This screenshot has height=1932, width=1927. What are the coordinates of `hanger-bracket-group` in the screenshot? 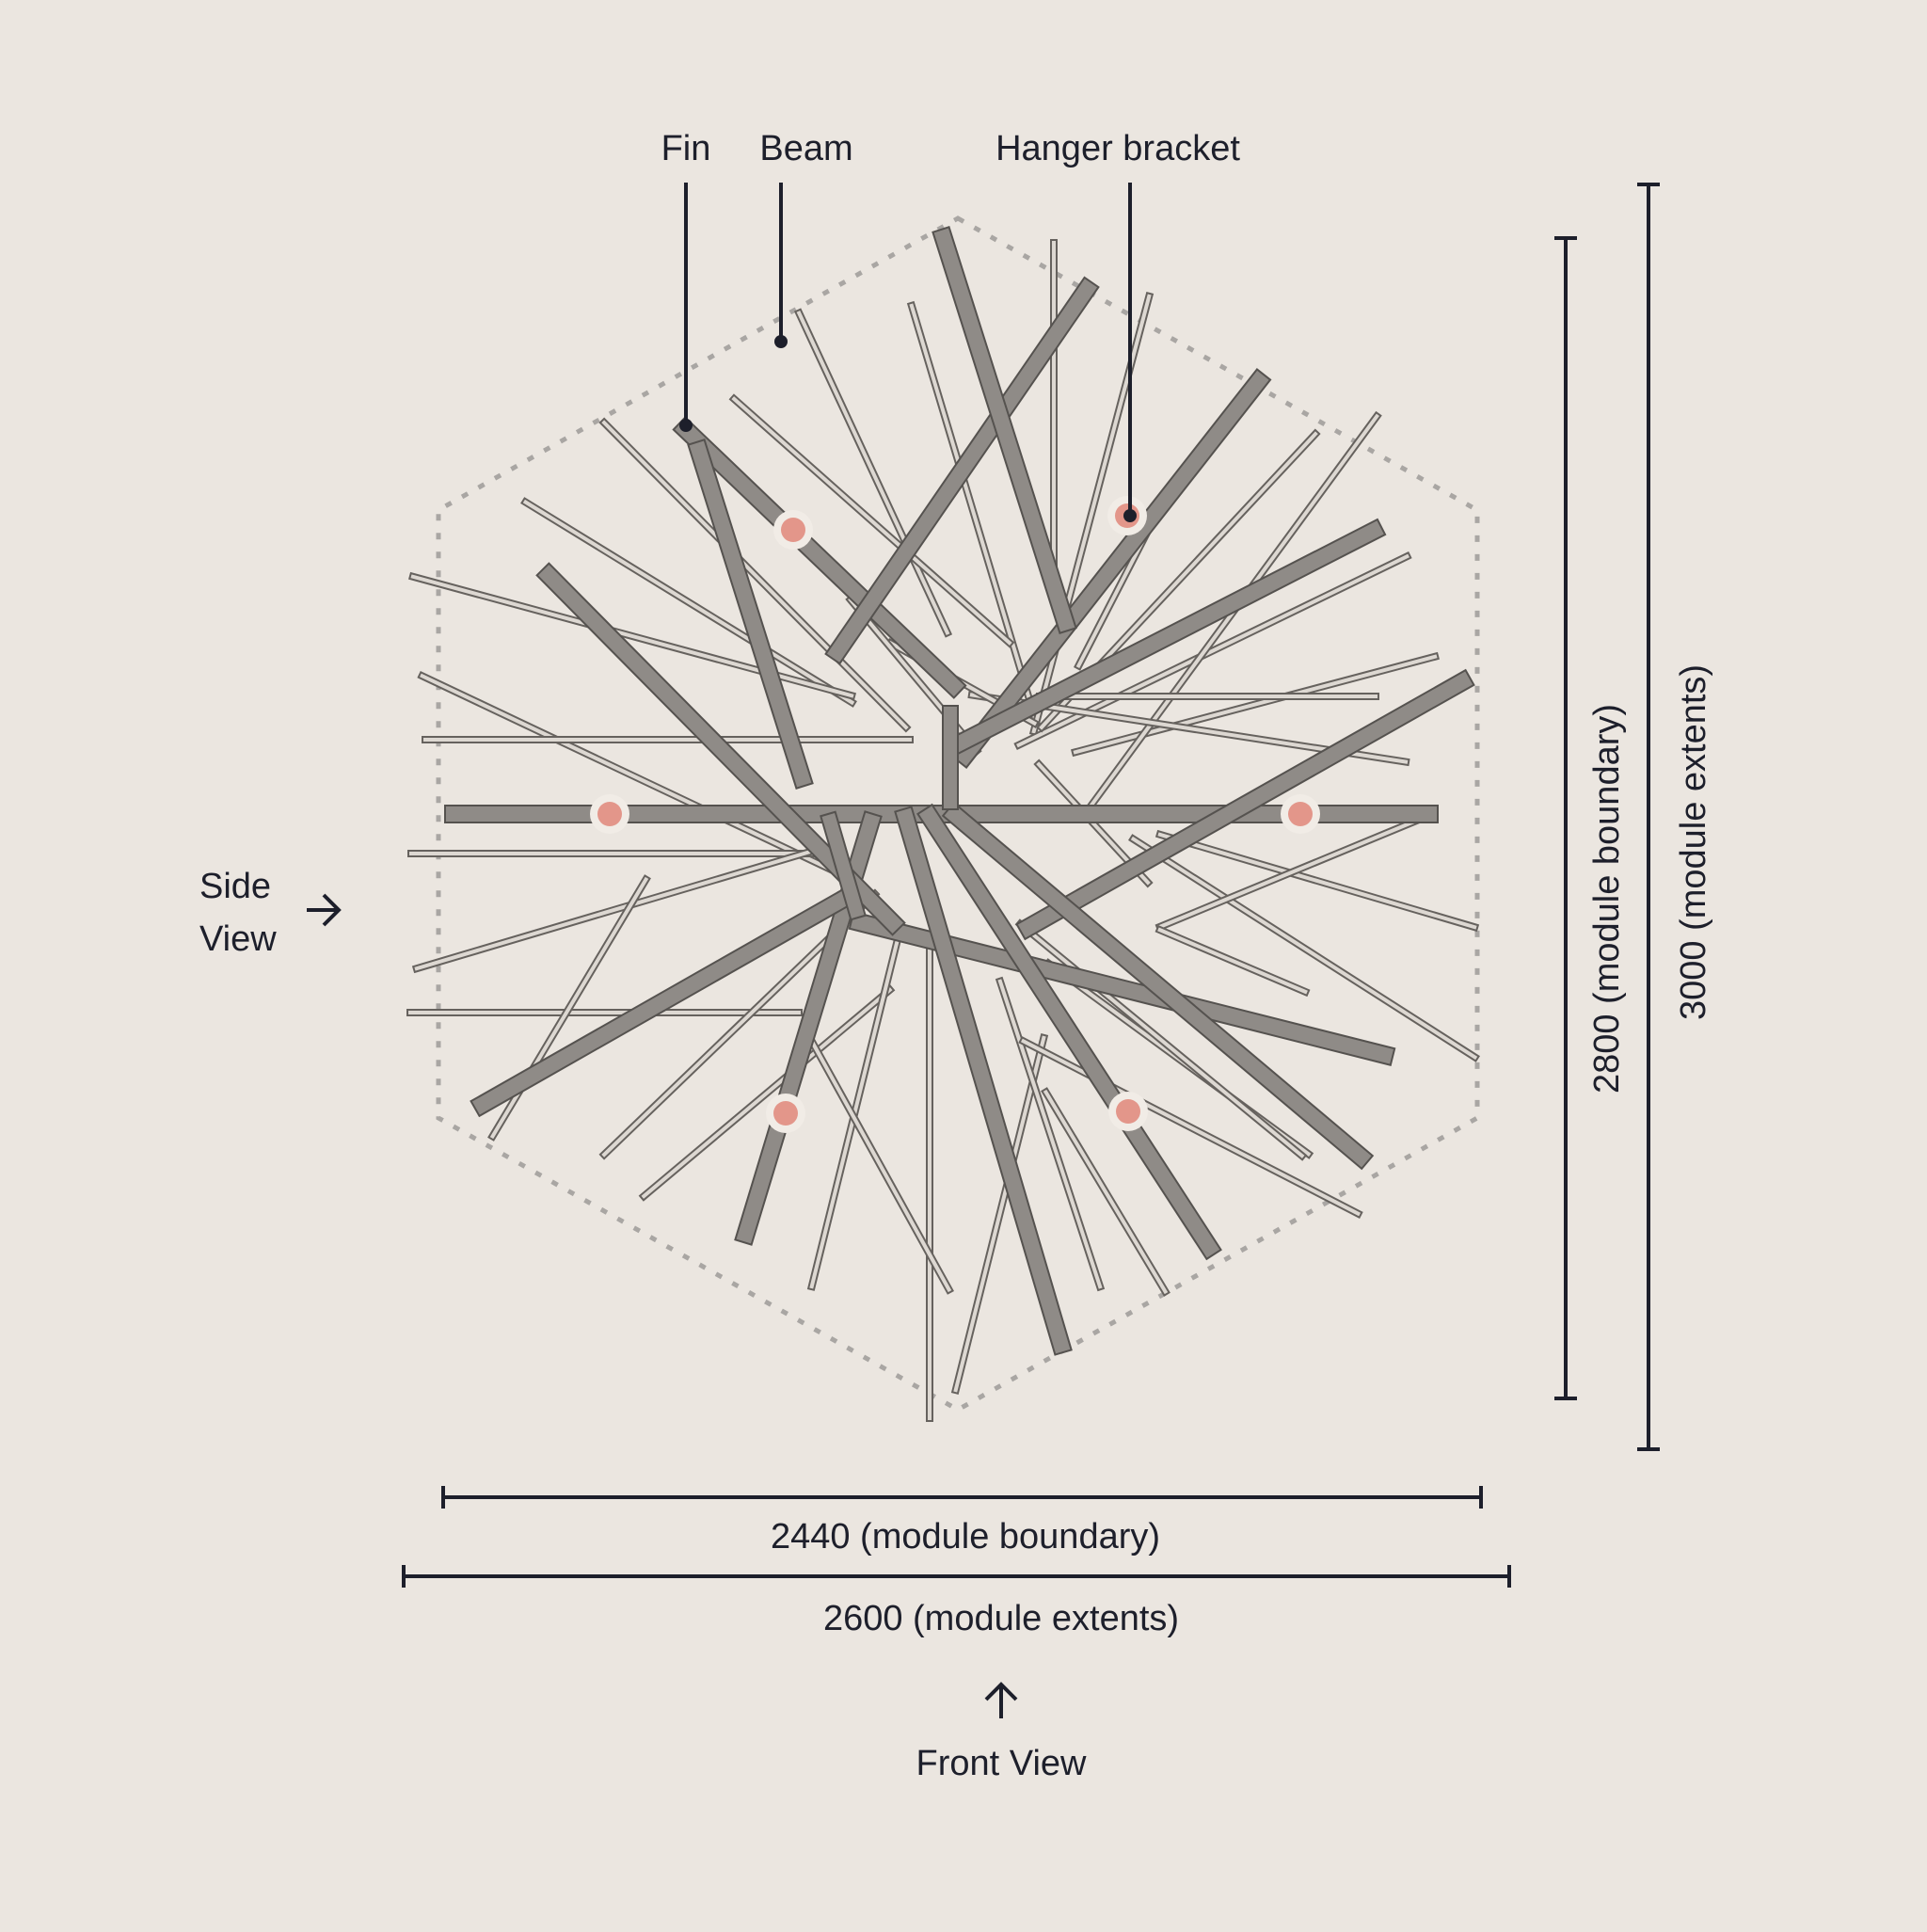 It's located at (955, 814).